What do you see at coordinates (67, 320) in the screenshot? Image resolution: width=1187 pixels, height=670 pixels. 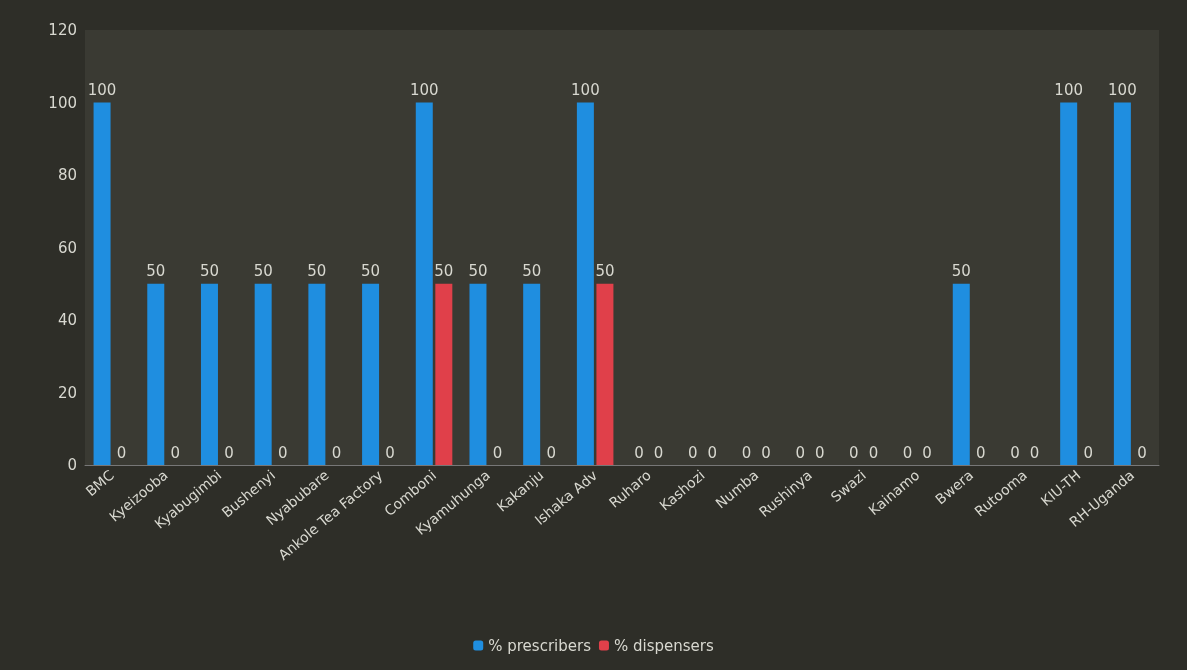 I see `y-tick-label: 40` at bounding box center [67, 320].